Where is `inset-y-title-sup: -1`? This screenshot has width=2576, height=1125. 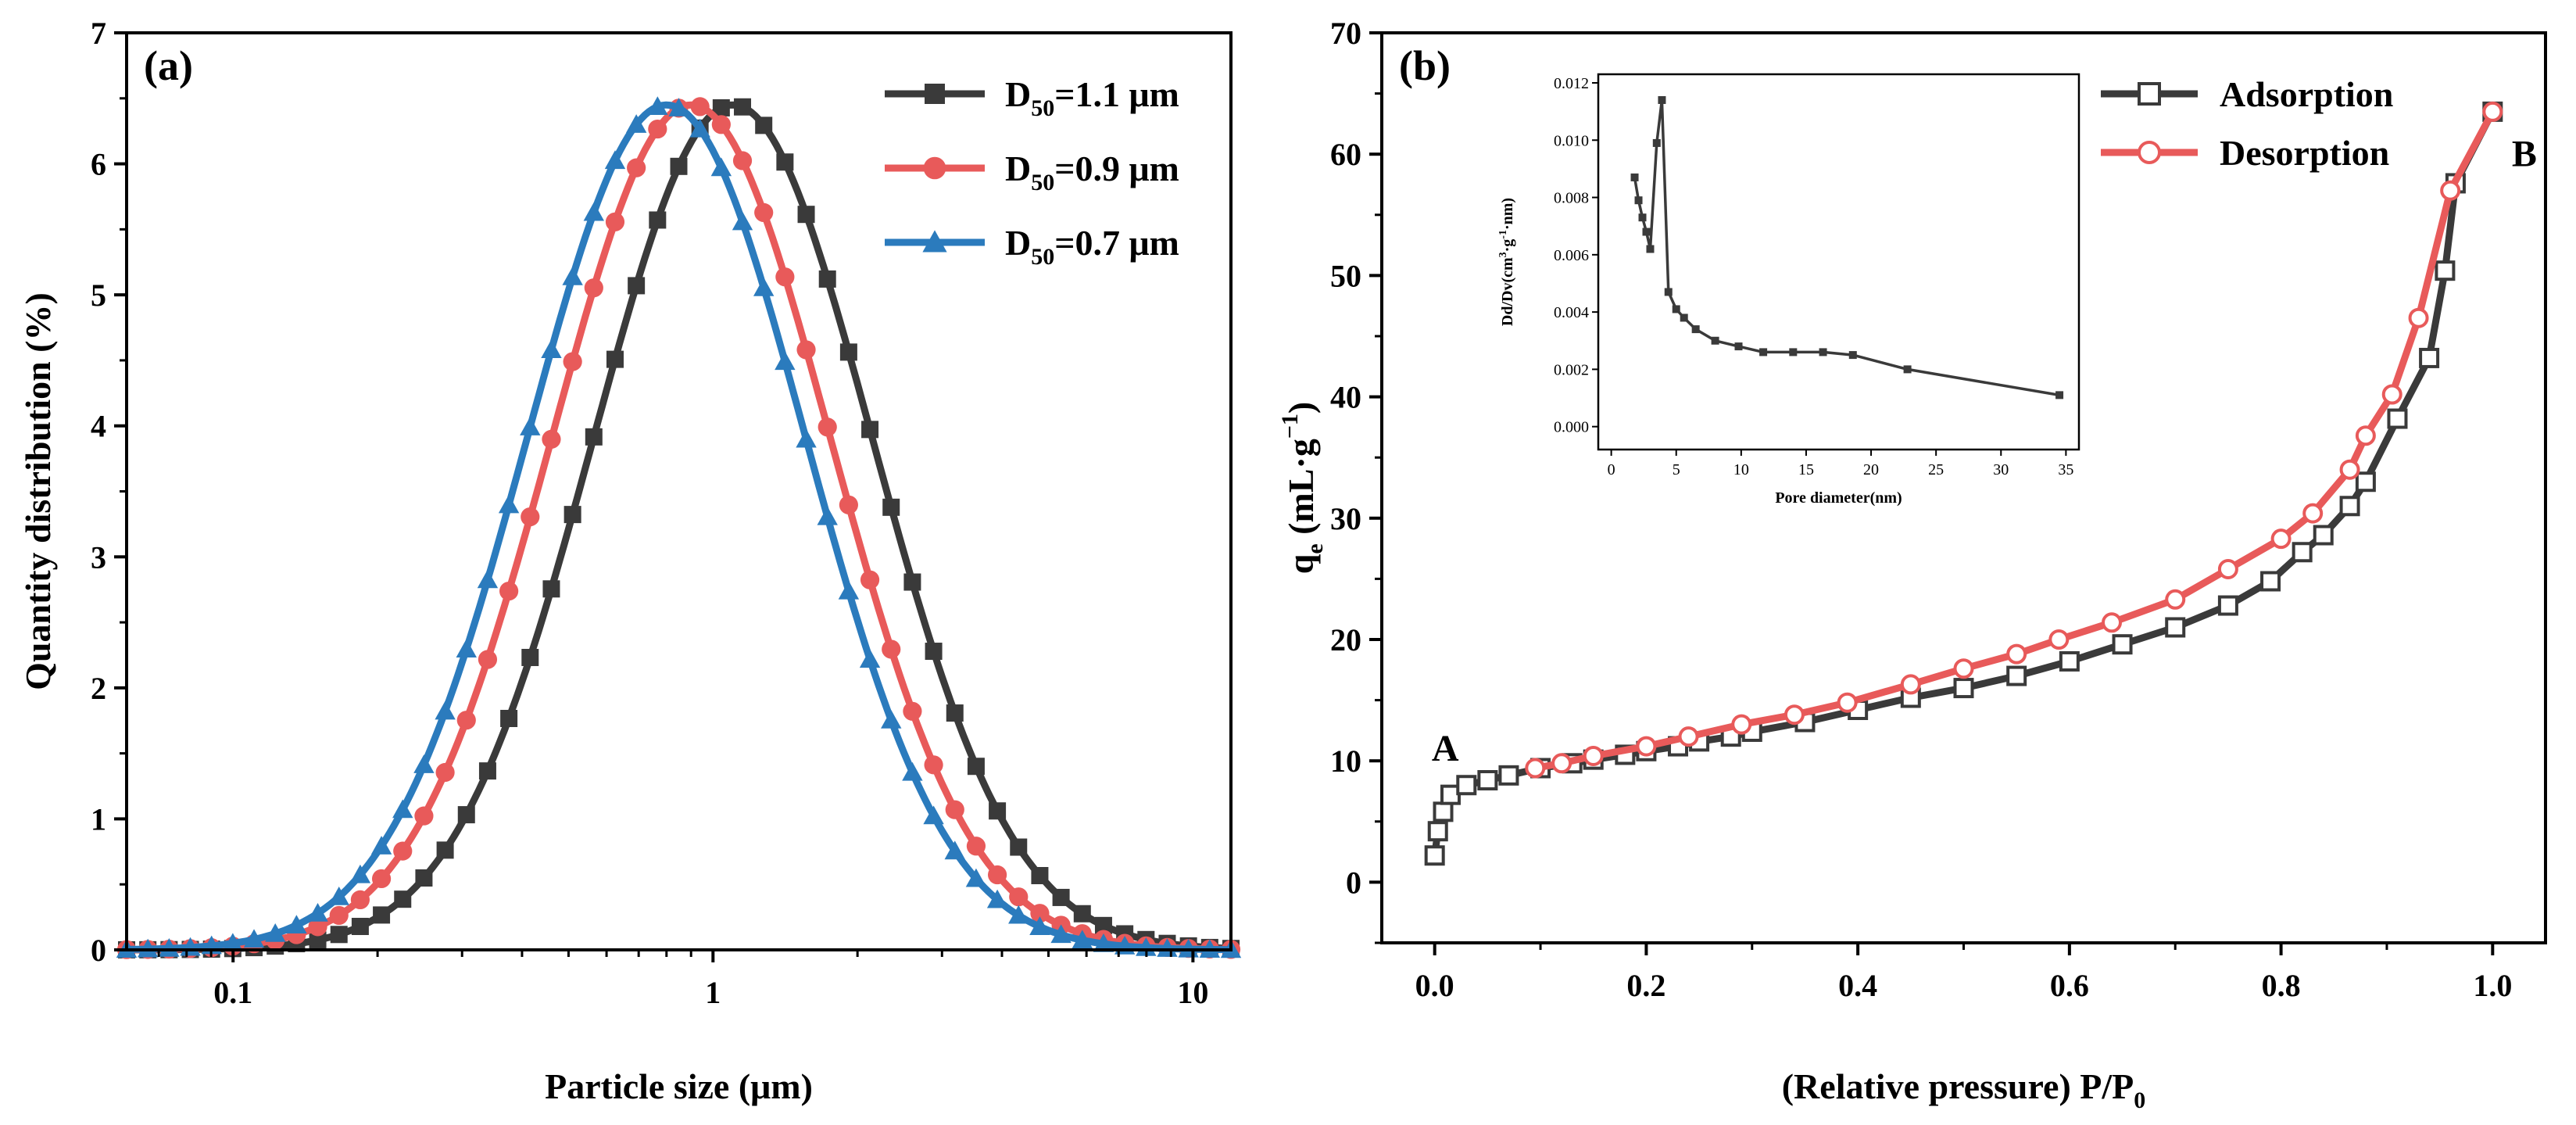
inset-y-title-sup: -1 is located at coordinates (1503, 235).